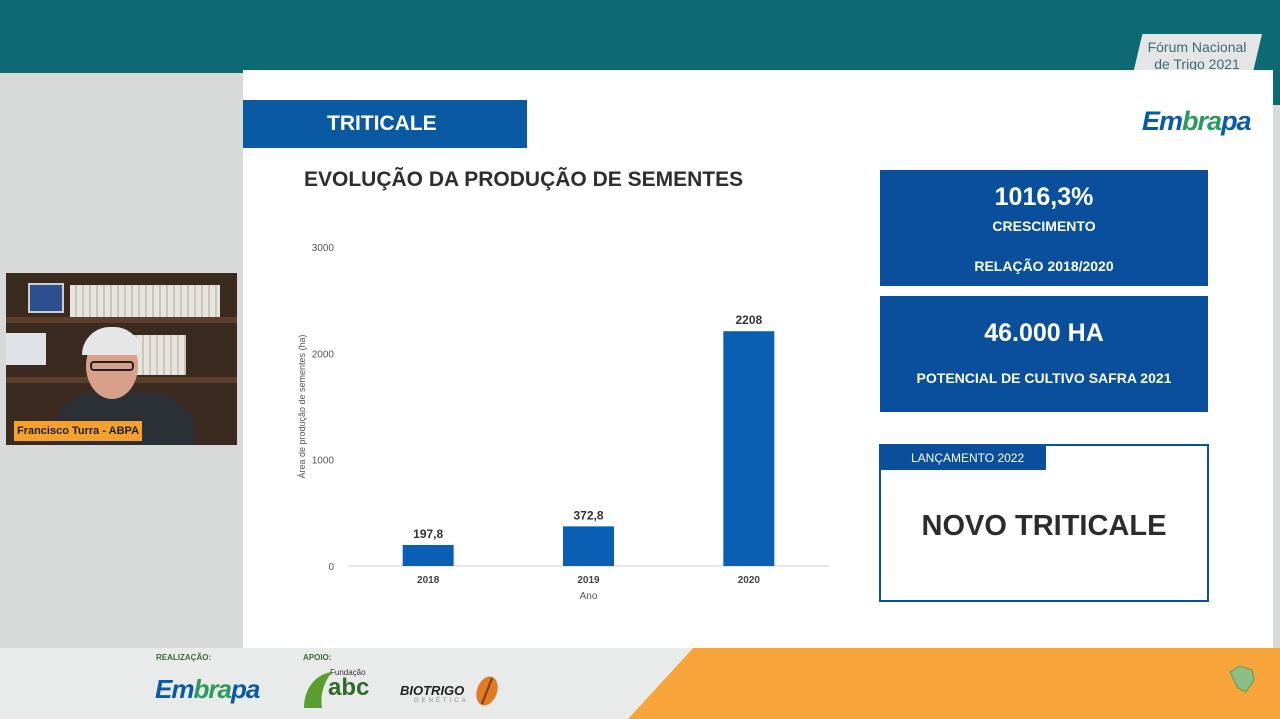  Describe the element at coordinates (348, 672) in the screenshot. I see `fundacao-text: Fundação` at that location.